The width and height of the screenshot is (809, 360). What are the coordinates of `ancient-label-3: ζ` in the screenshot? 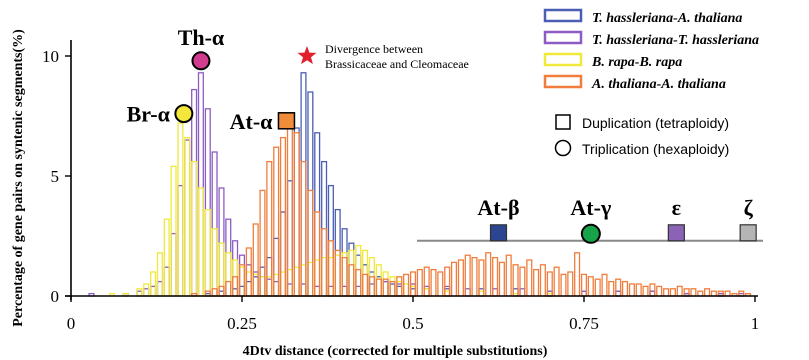 It's located at (749, 207).